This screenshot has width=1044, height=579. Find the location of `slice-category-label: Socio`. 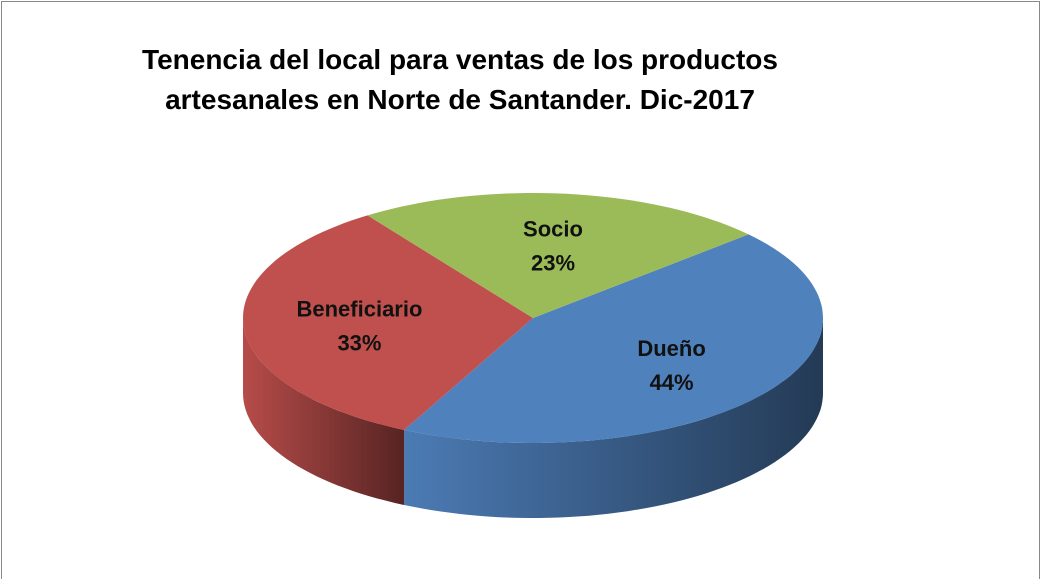

slice-category-label: Socio is located at coordinates (553, 228).